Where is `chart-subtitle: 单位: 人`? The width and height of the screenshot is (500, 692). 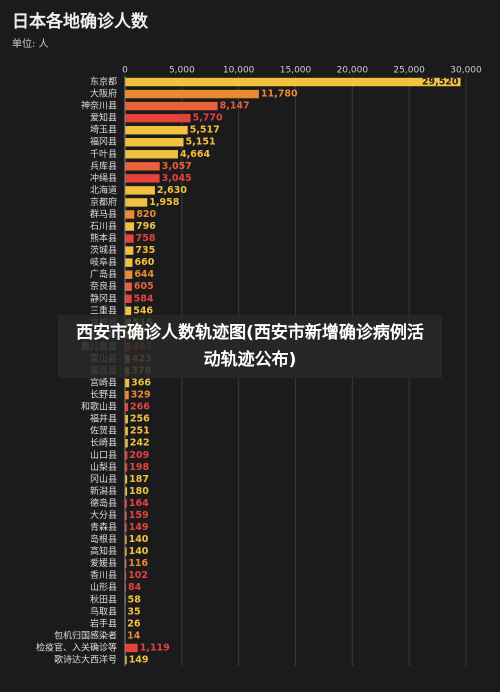 chart-subtitle: 单位: 人 is located at coordinates (30, 43).